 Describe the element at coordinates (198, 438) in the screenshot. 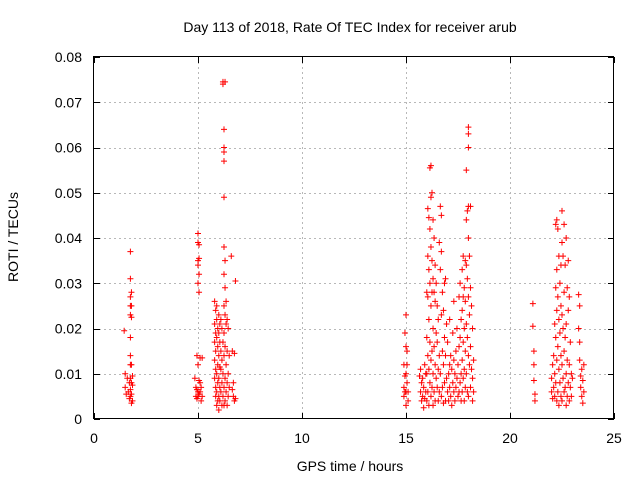

I see `x-tick-label: 5` at that location.